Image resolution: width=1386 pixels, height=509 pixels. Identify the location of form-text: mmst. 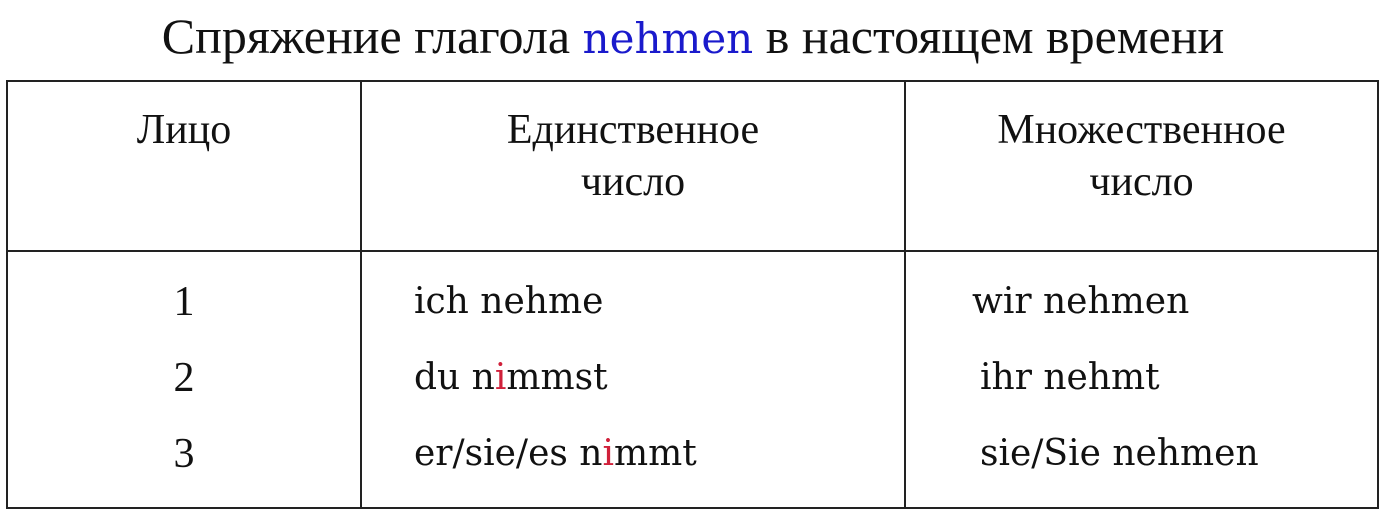
(557, 377).